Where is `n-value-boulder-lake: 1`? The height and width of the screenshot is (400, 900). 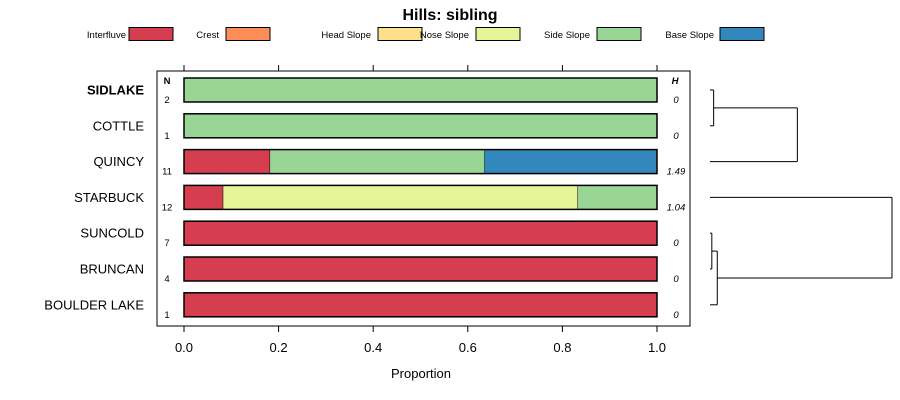 n-value-boulder-lake: 1 is located at coordinates (166, 315).